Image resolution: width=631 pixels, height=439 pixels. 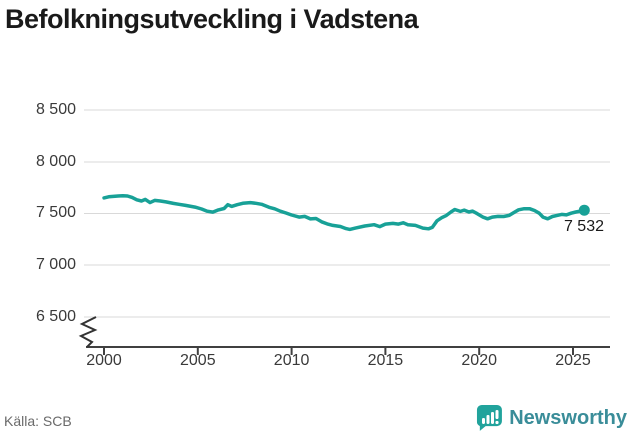 What do you see at coordinates (584, 210) in the screenshot?
I see `latest-value-dot` at bounding box center [584, 210].